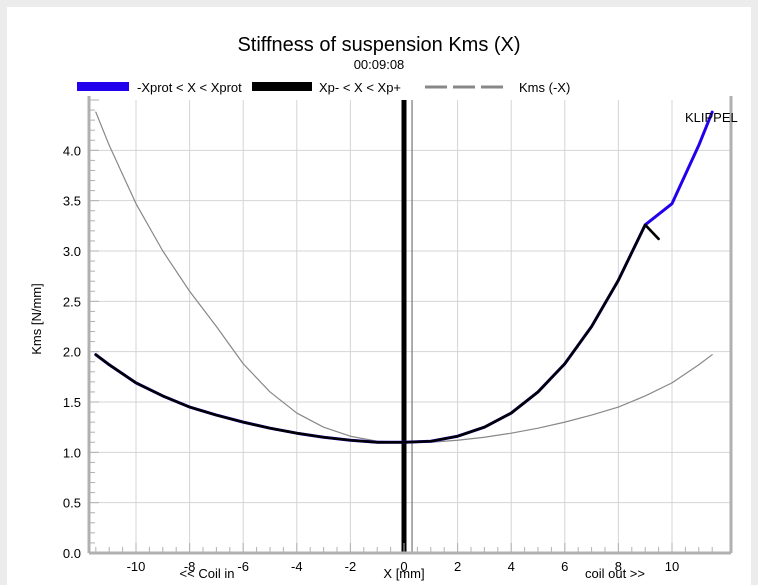 The height and width of the screenshot is (585, 758). I want to click on x-tick-label: 10, so click(672, 566).